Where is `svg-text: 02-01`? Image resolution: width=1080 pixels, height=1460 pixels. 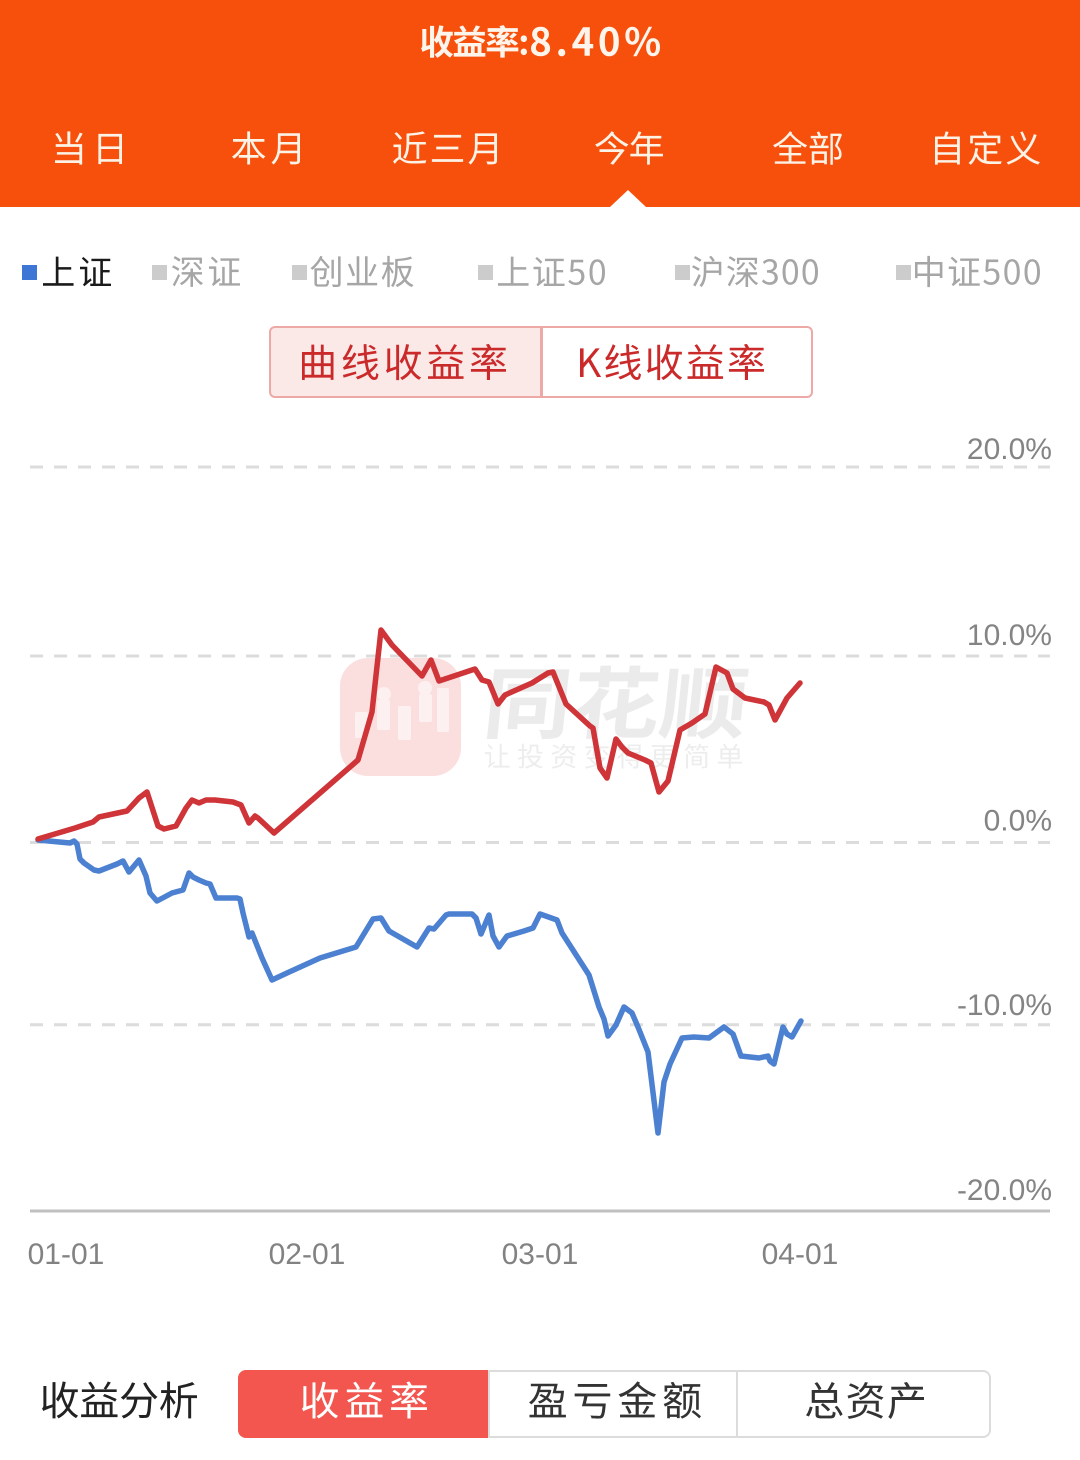
svg-text: 02-01 is located at coordinates (307, 1254).